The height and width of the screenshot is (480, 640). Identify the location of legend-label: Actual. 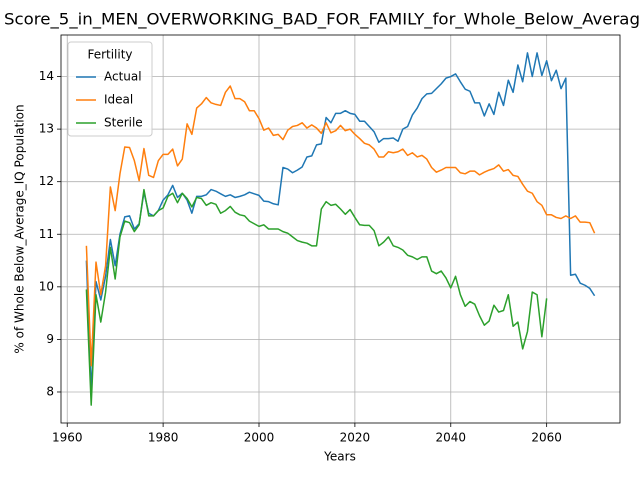
(123, 77).